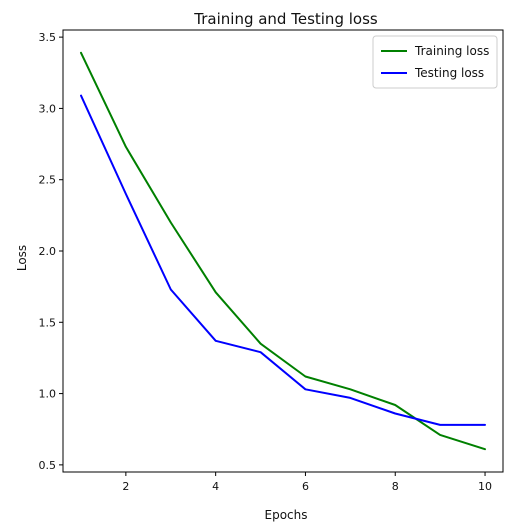 The width and height of the screenshot is (509, 525). Describe the element at coordinates (286, 515) in the screenshot. I see `x-axis-label: Epochs` at that location.